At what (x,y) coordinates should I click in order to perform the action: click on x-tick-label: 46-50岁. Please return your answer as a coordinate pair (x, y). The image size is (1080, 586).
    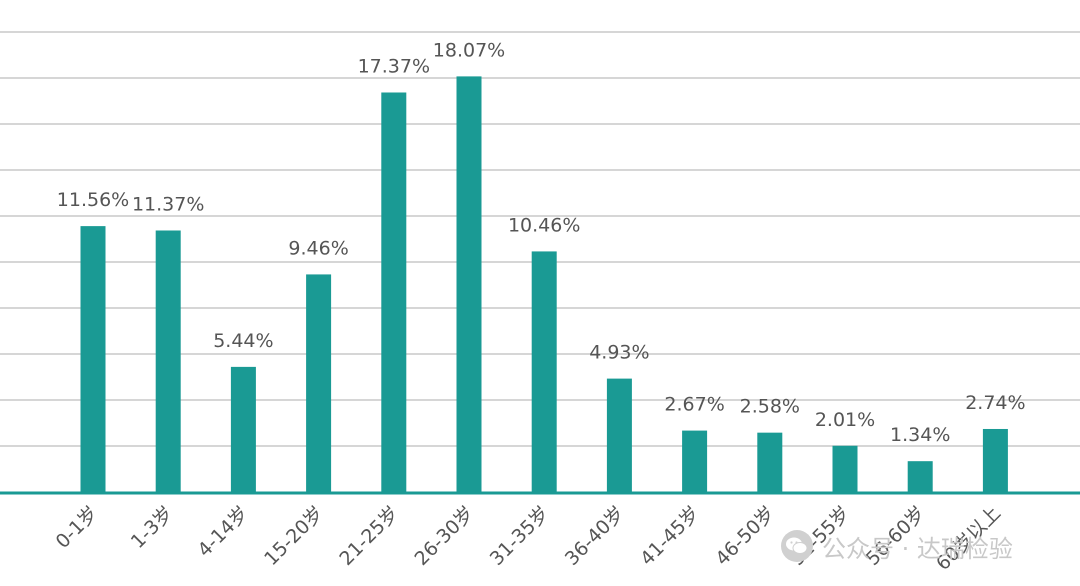
    Looking at the image, I should click on (745, 536).